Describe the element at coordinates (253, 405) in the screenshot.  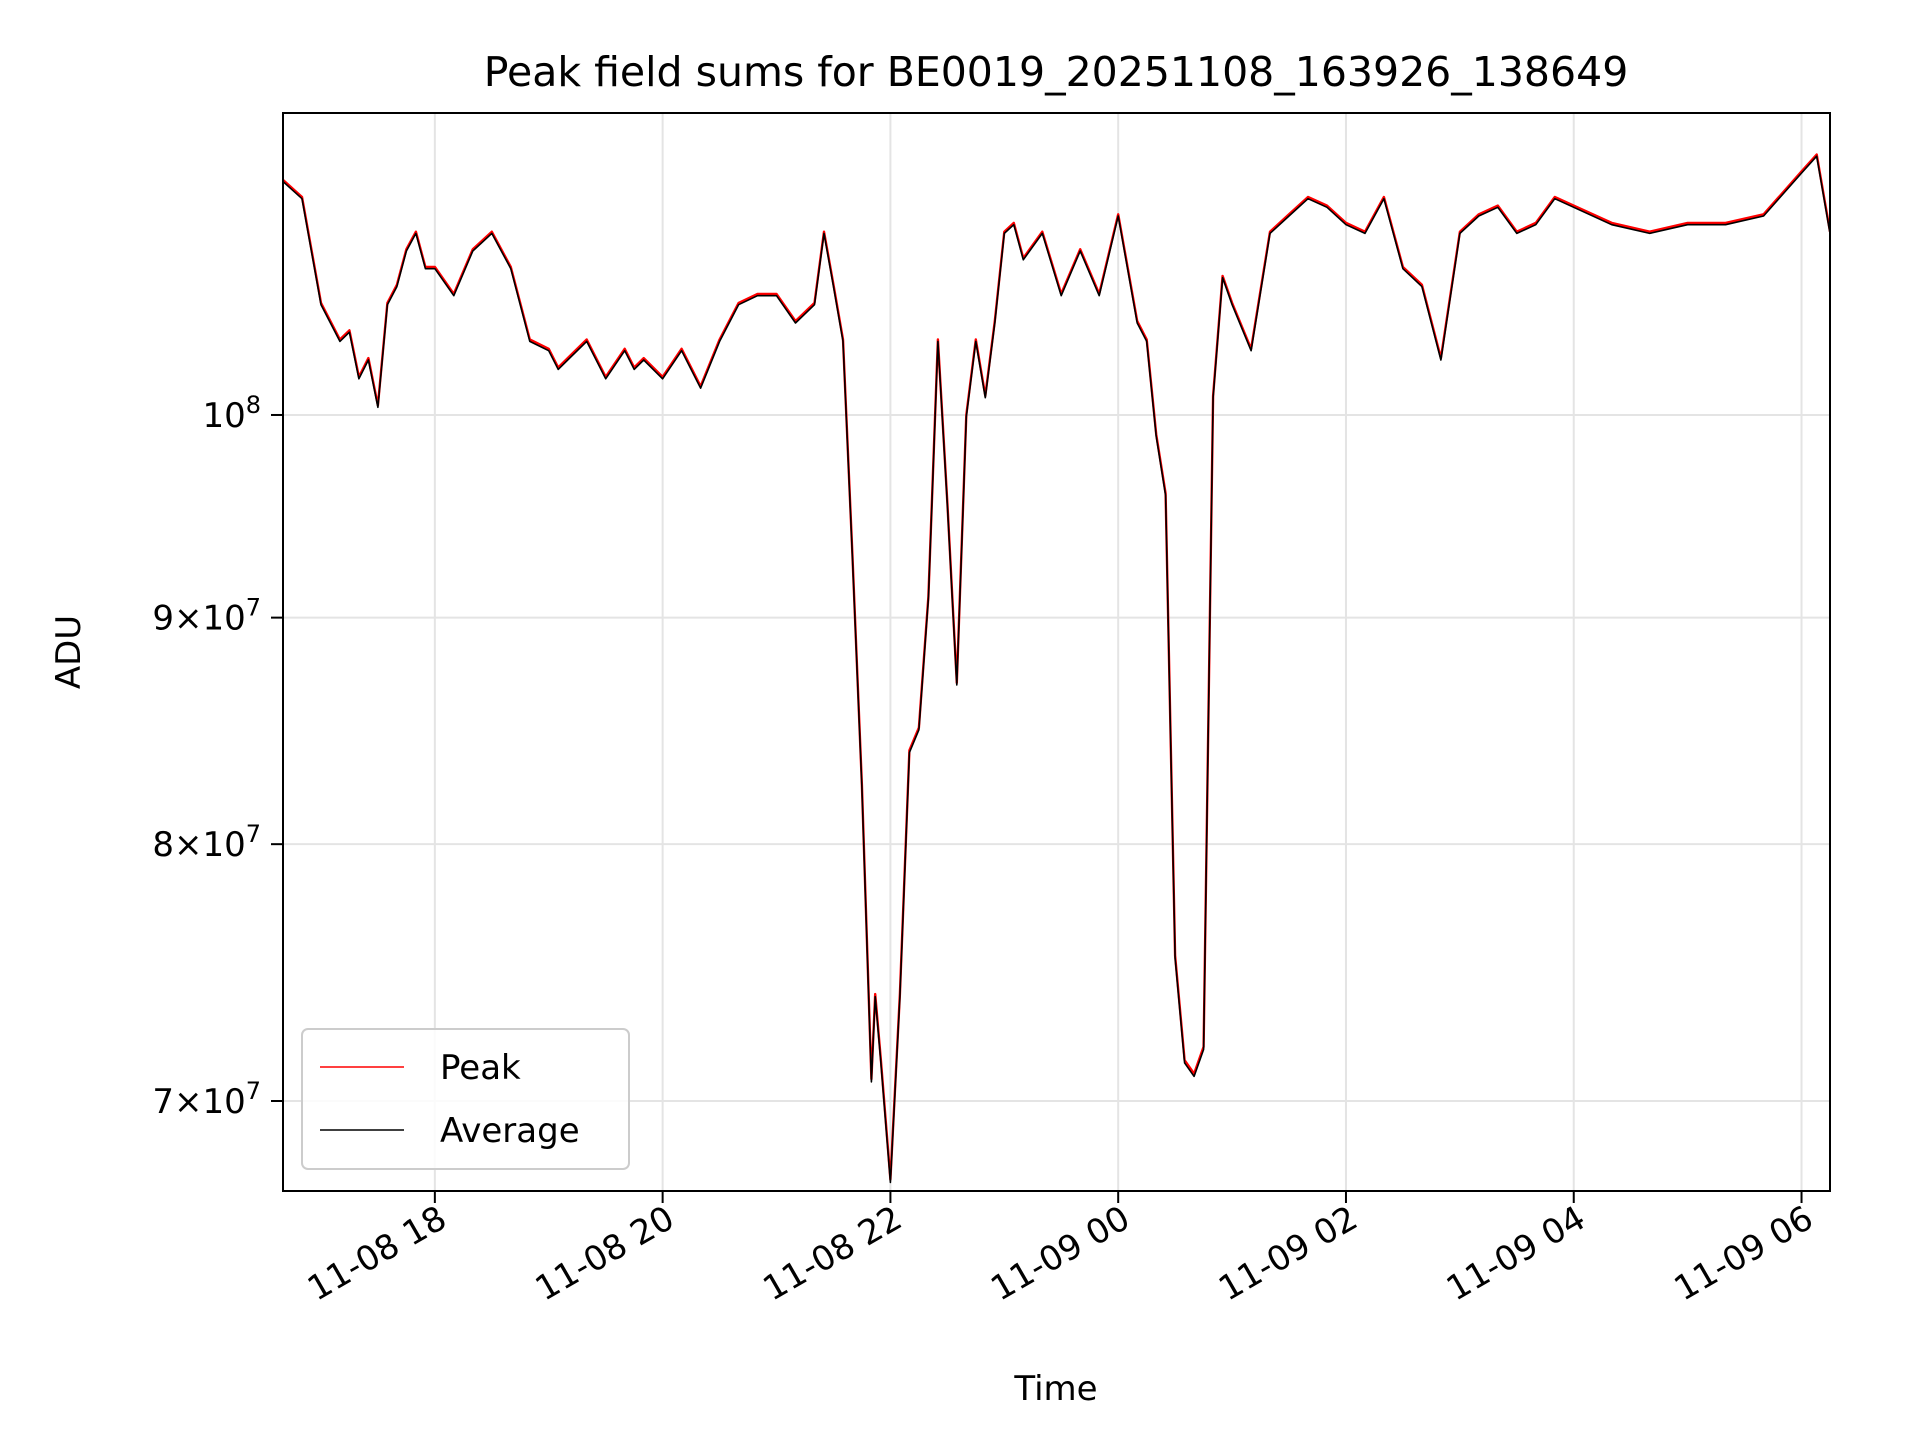
I see `y-tick-exponent: 8` at that location.